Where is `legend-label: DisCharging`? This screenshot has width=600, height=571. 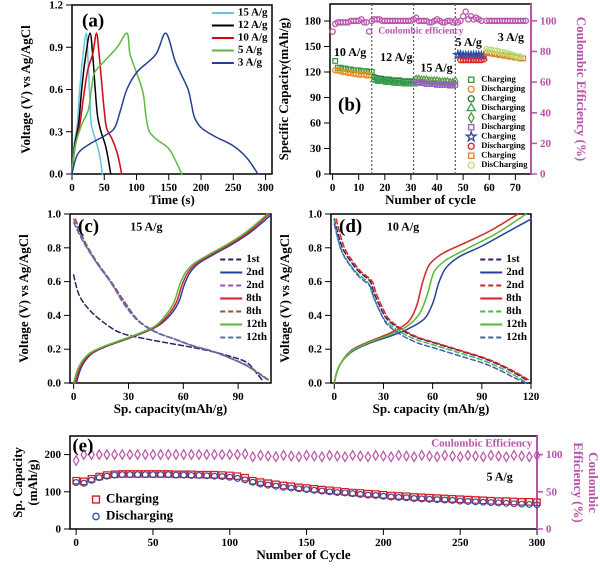 legend-label: DisCharging is located at coordinates (504, 164).